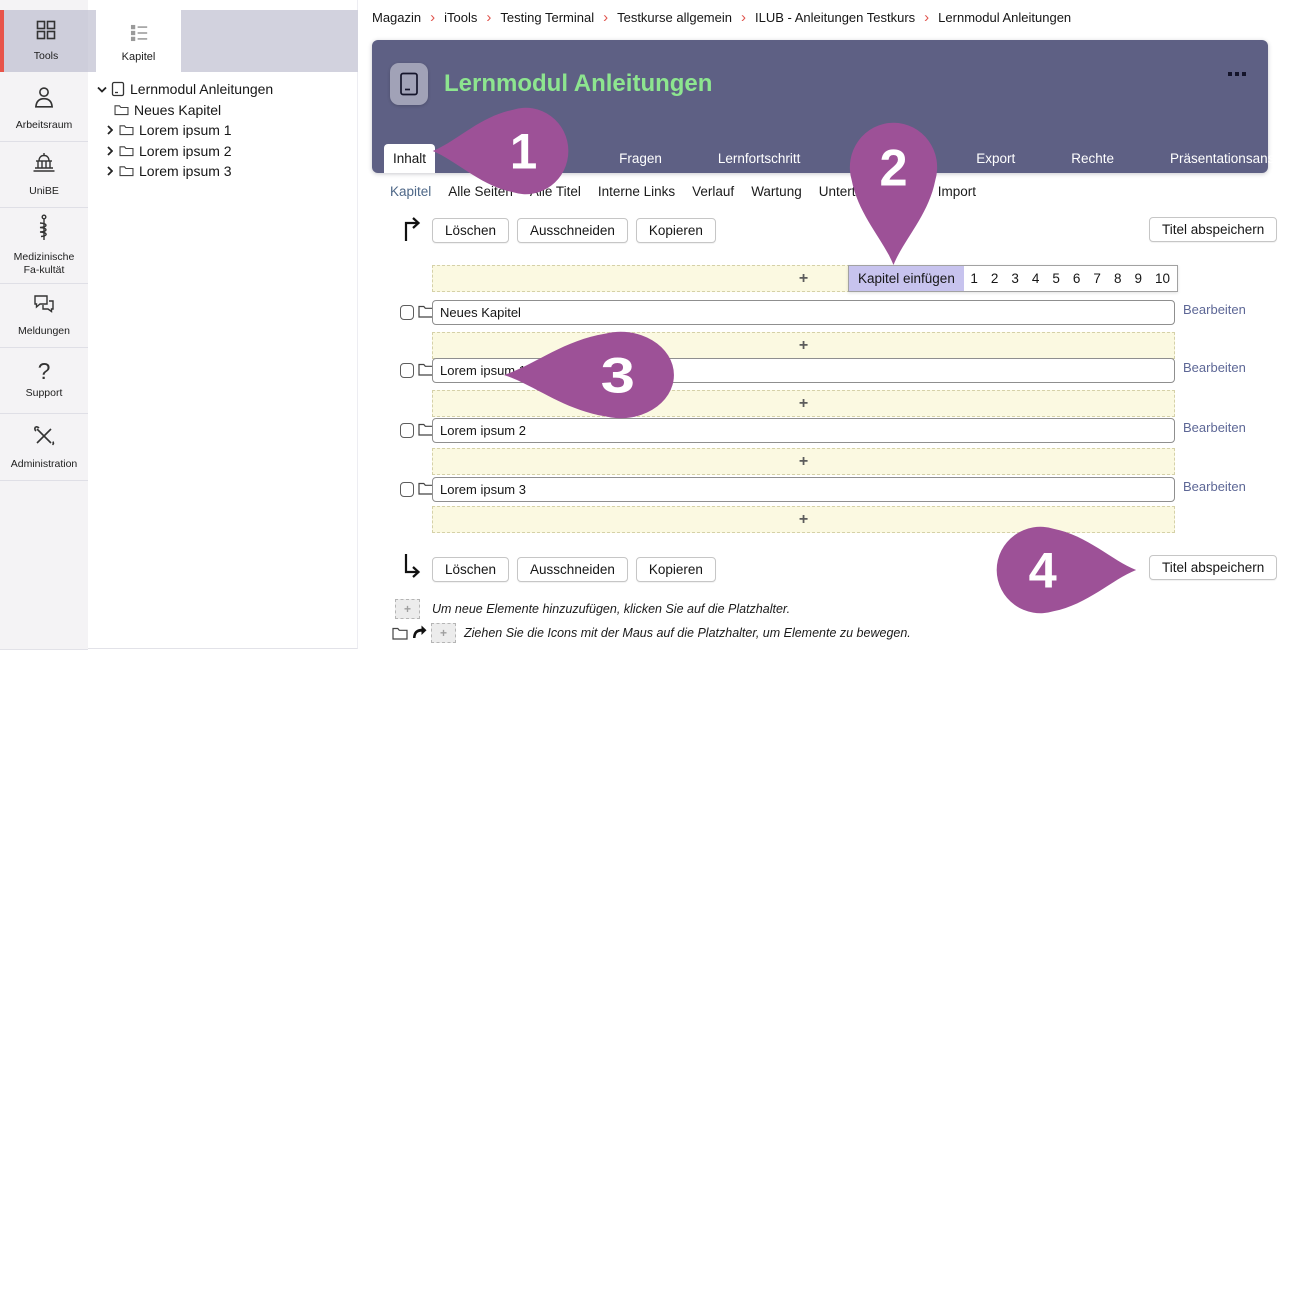  Describe the element at coordinates (397, 17) in the screenshot. I see `breadcrumb-item: Magazin` at that location.